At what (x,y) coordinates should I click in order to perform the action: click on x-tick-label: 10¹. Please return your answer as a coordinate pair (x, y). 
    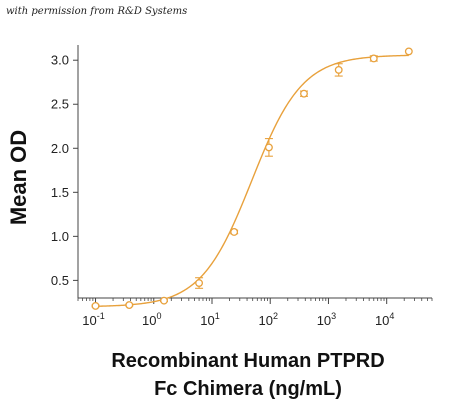
    Looking at the image, I should click on (209, 319).